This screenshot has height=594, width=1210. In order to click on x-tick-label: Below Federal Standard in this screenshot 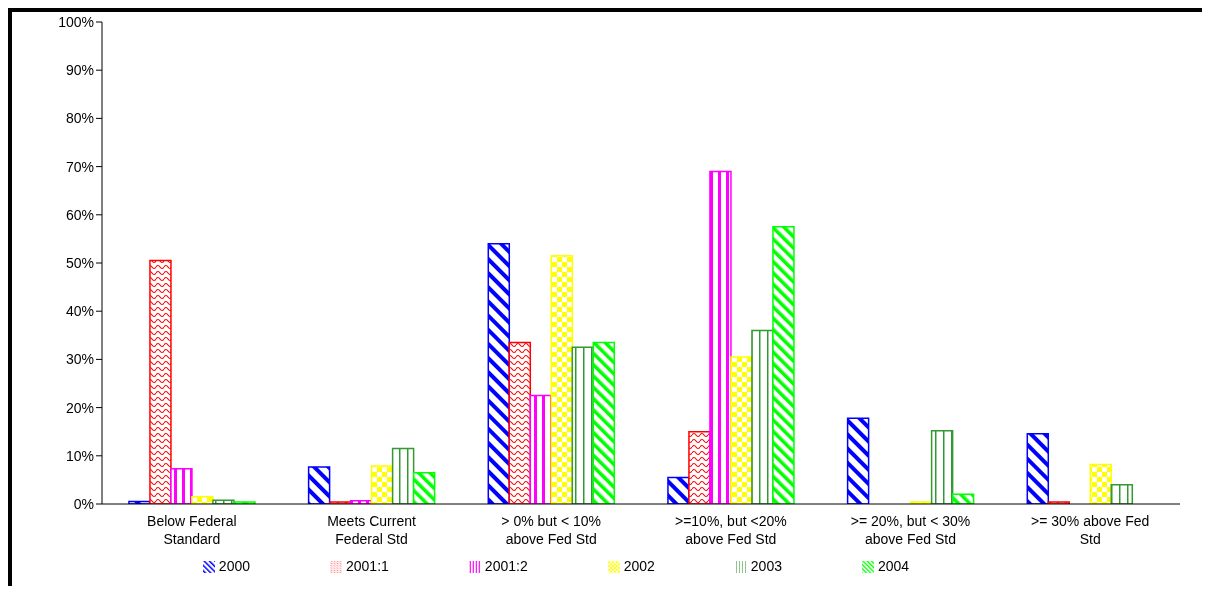, I will do `click(192, 530)`.